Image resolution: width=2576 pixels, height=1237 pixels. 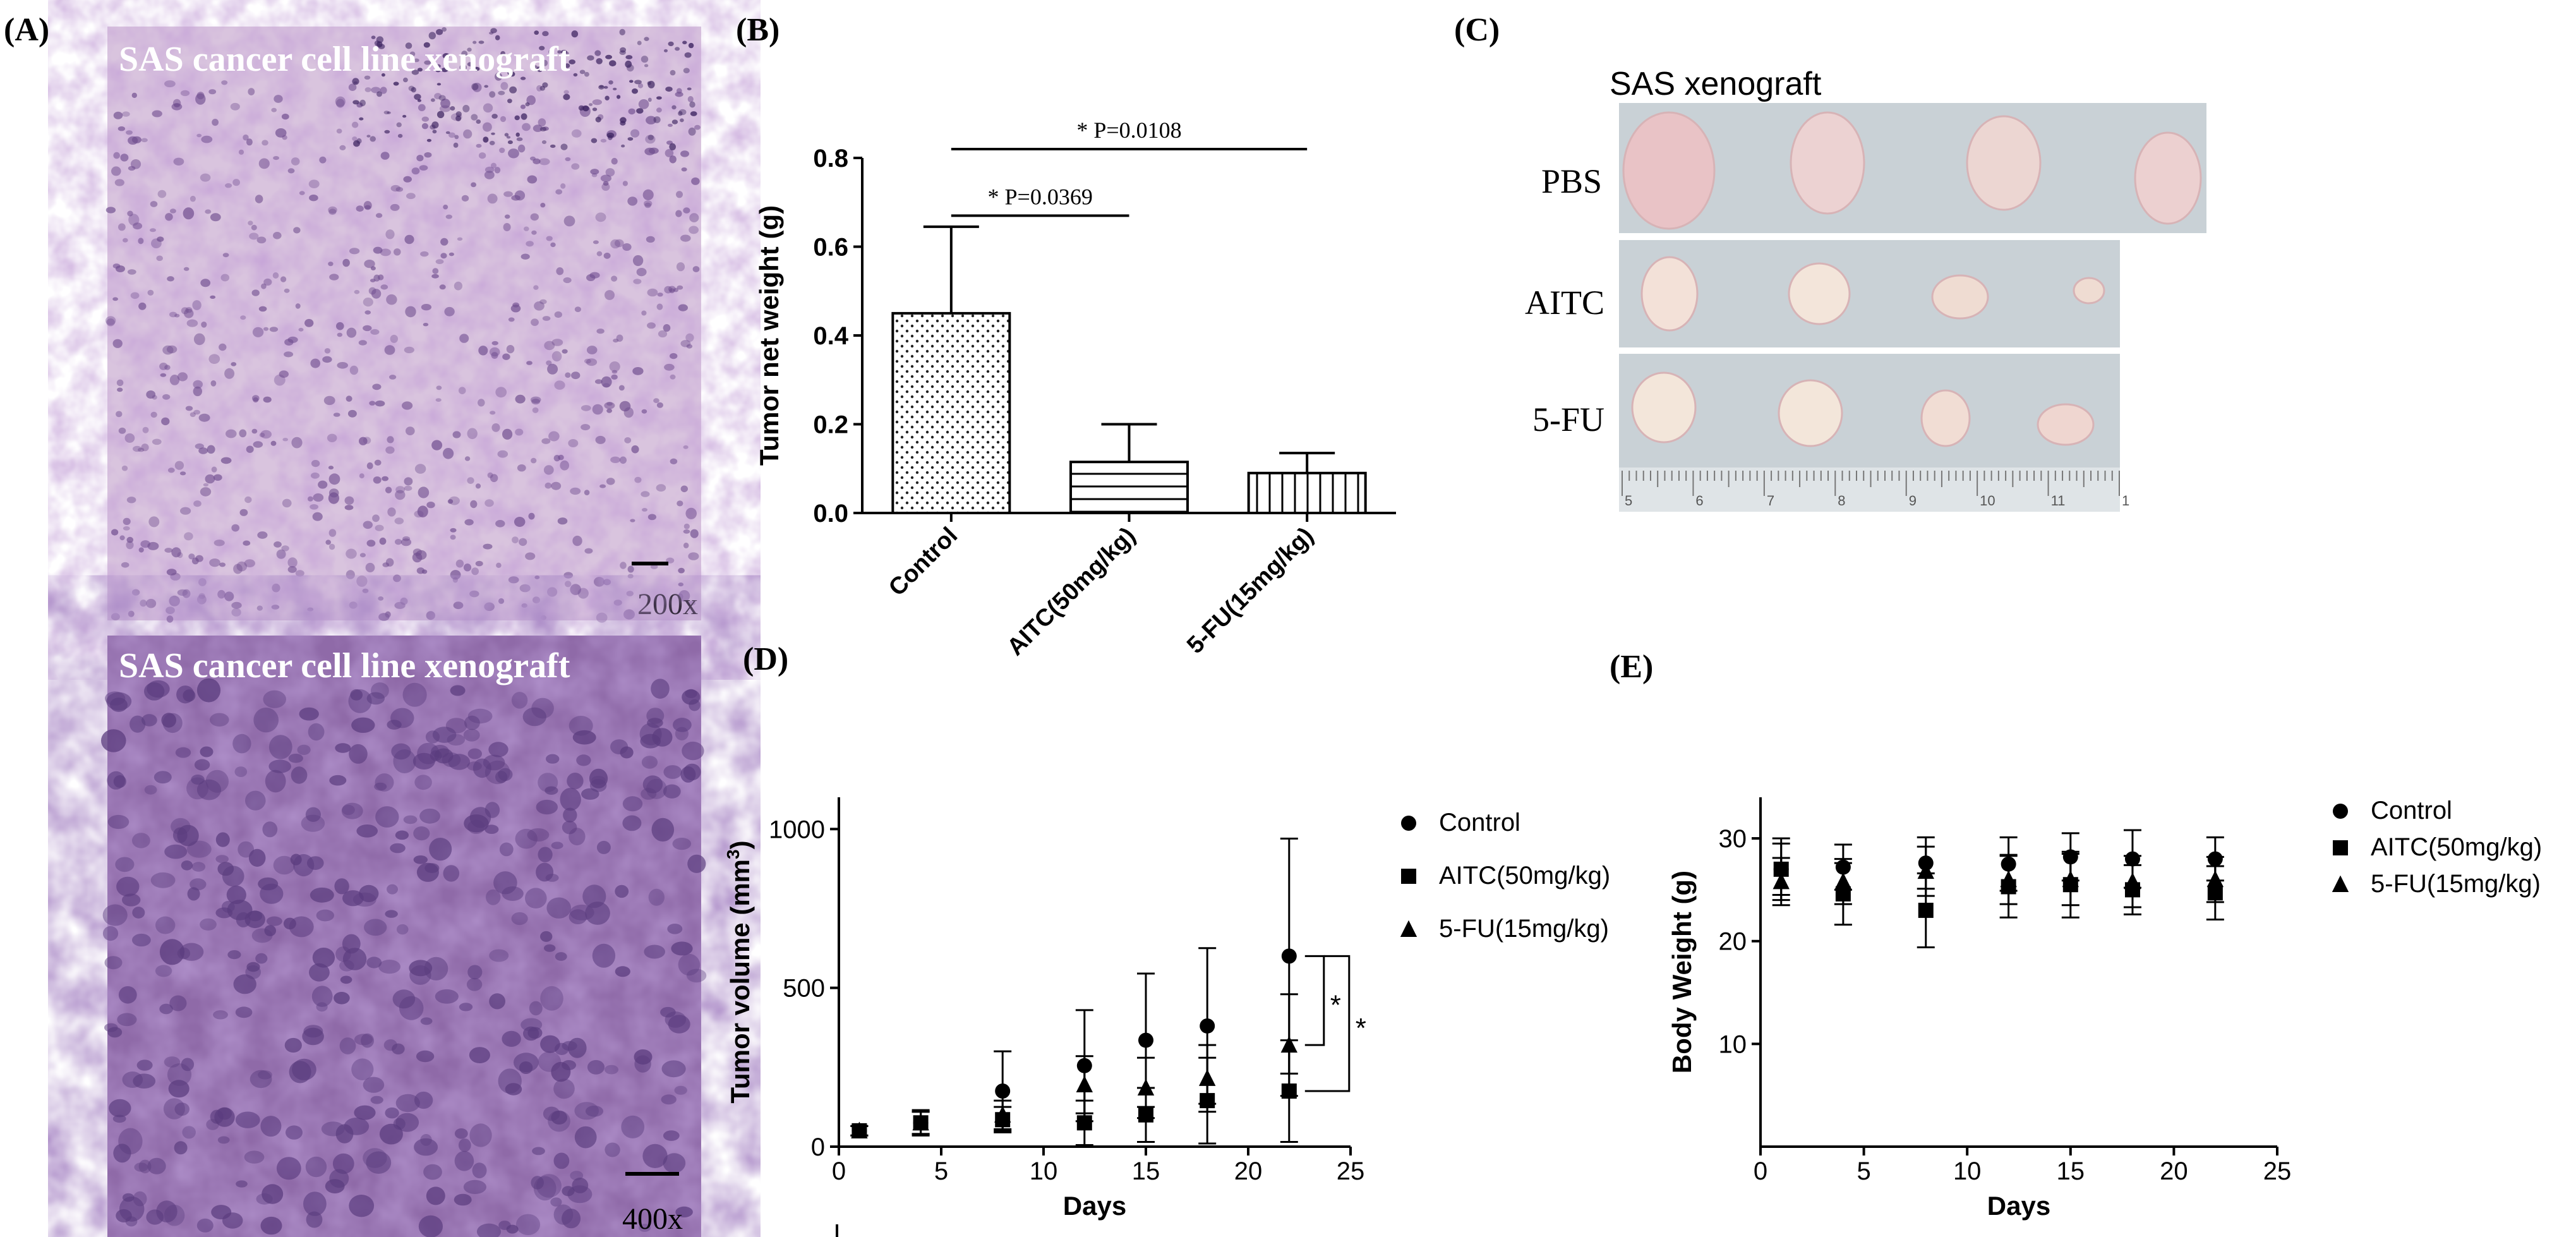 I want to click on x-tick-label-2: 5-FU(15mg/kg), so click(x=1250, y=590).